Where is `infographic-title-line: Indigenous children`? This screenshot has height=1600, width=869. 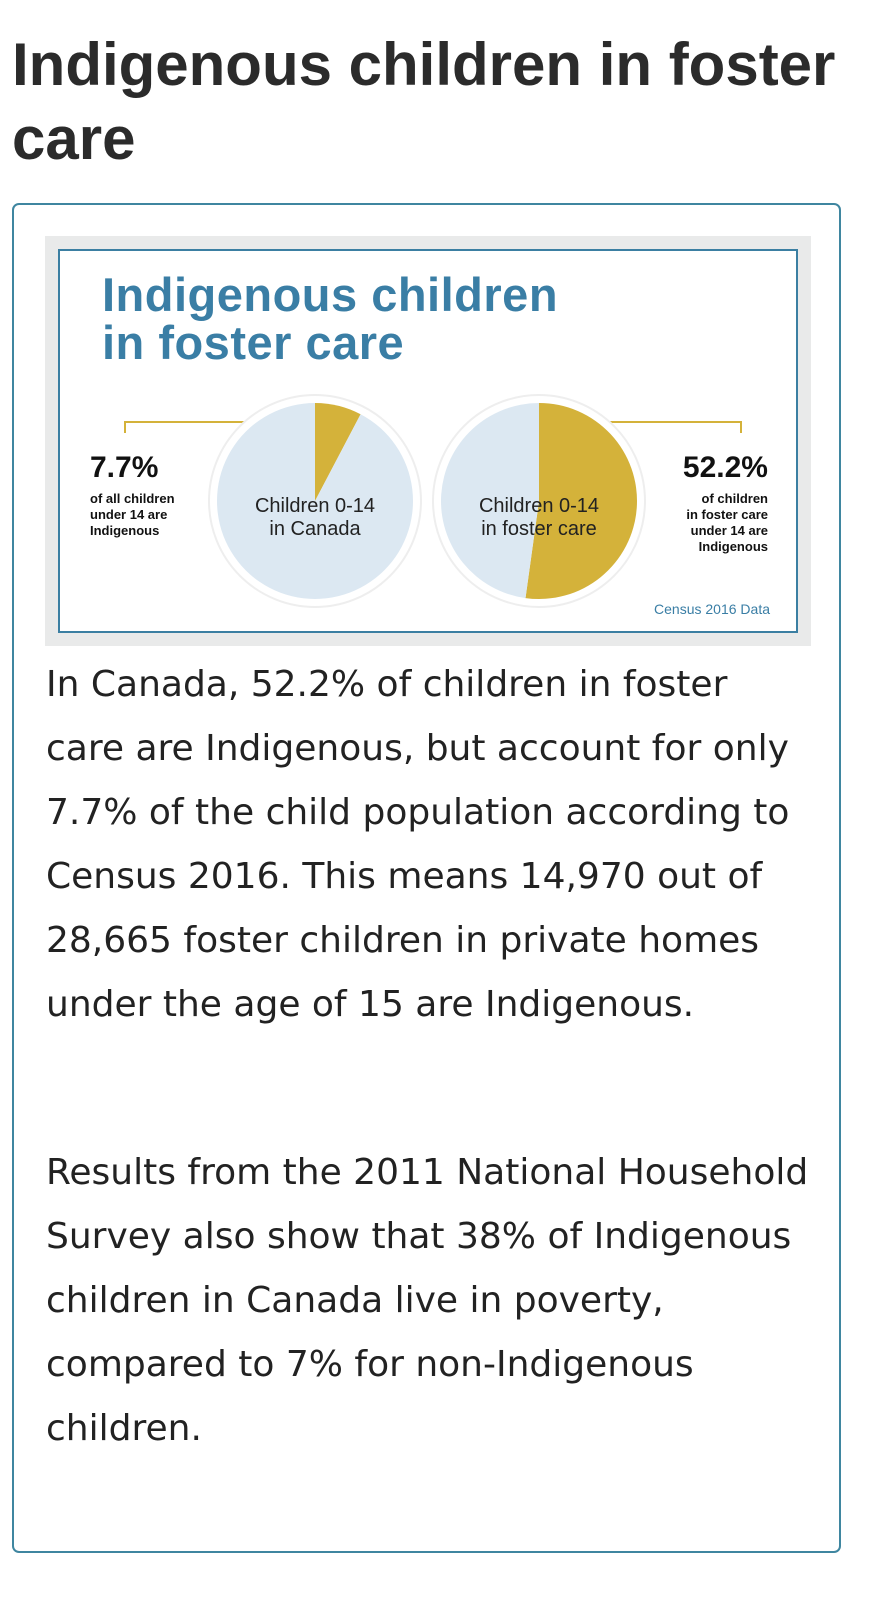 infographic-title-line: Indigenous children is located at coordinates (330, 294).